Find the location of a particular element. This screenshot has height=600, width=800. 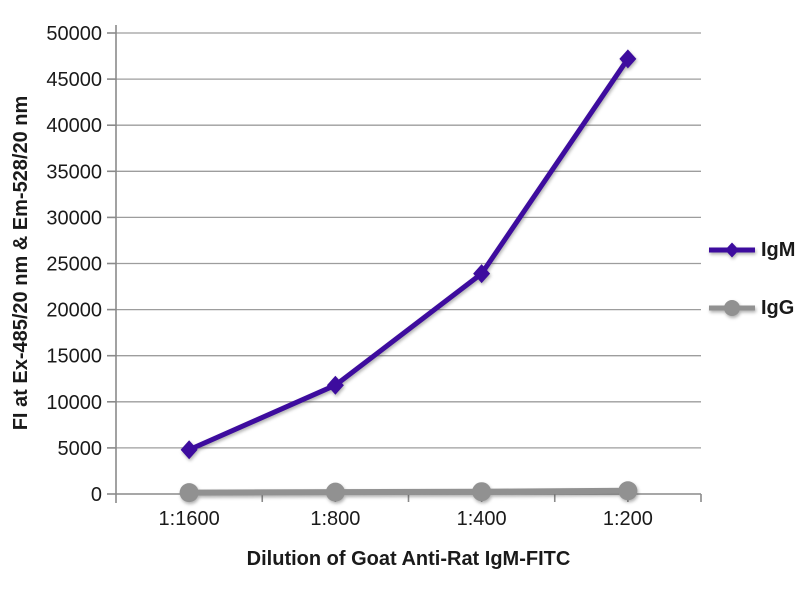

legend-label-igg: IgG is located at coordinates (778, 308).